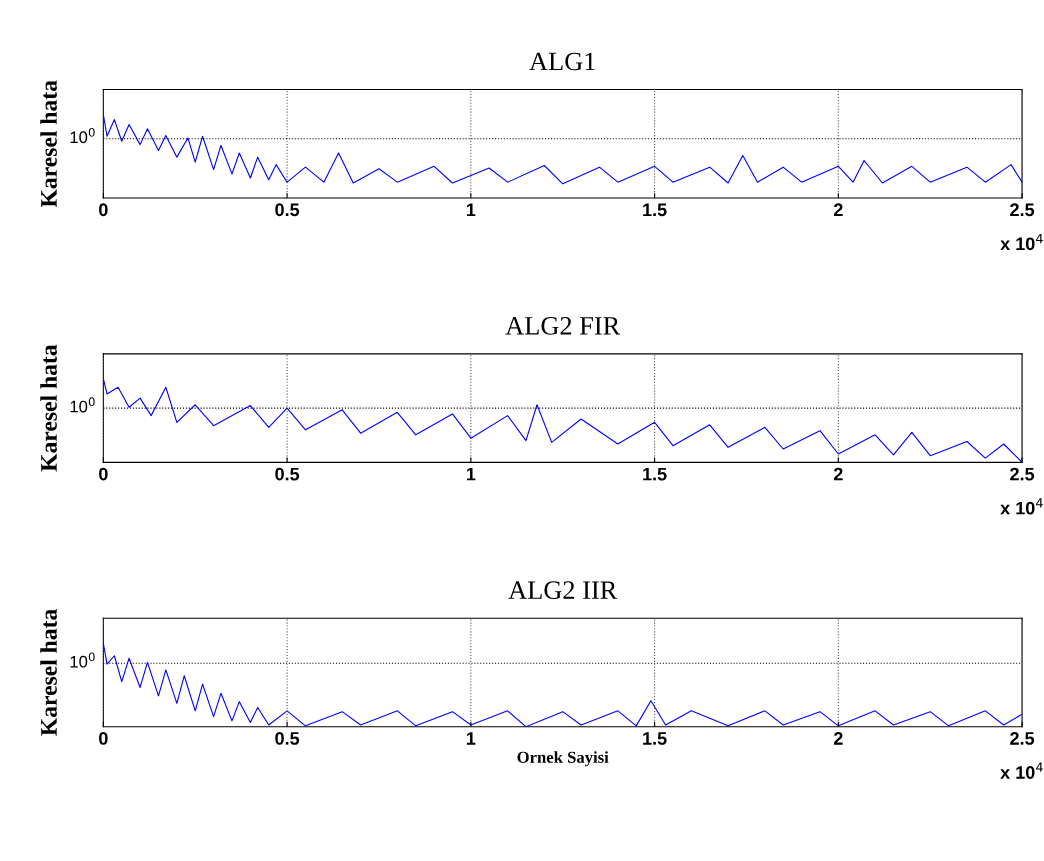 Image resolution: width=1044 pixels, height=861 pixels. I want to click on chart-title: ALG2 IIR, so click(563, 590).